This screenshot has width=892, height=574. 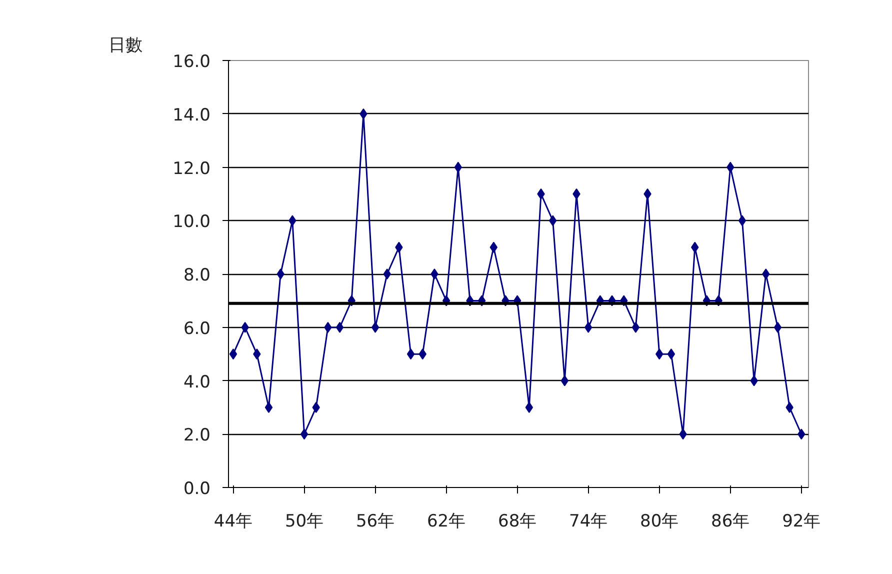 What do you see at coordinates (197, 276) in the screenshot?
I see `y-tick-label: 8.0` at bounding box center [197, 276].